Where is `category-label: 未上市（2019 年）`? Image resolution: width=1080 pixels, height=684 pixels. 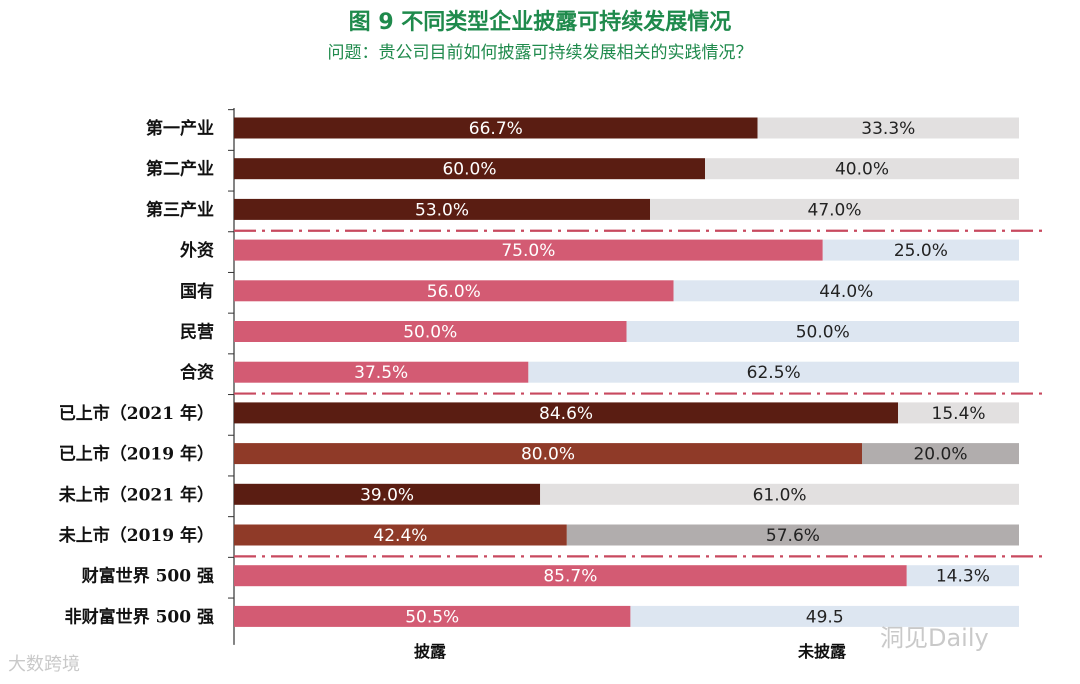
category-label: 未上市（2019 年） is located at coordinates (136, 535).